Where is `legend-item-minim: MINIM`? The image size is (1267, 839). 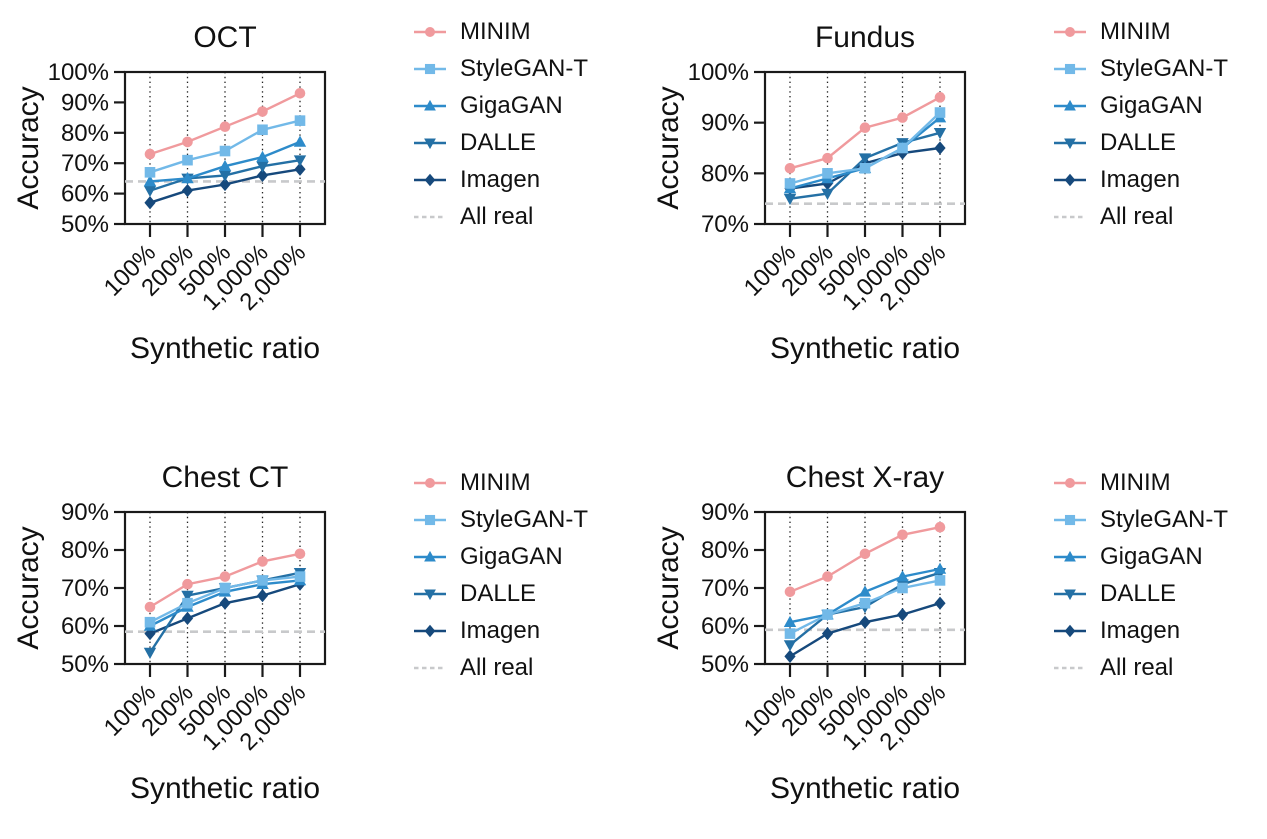 legend-item-minim: MINIM is located at coordinates (1140, 31).